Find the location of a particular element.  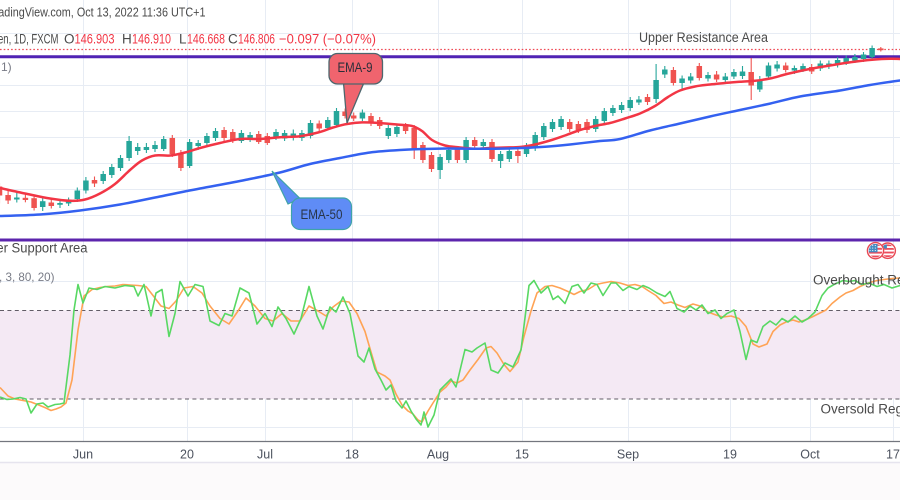

svg-text: Lower Support Area is located at coordinates (44, 248).